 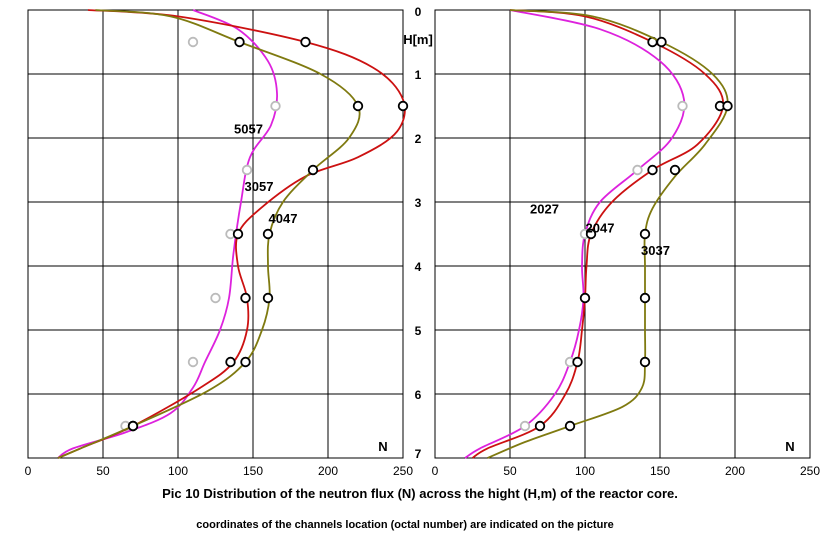 I want to click on right-x-ticks: 0 50 100 150 200 250, so click(x=626, y=471).